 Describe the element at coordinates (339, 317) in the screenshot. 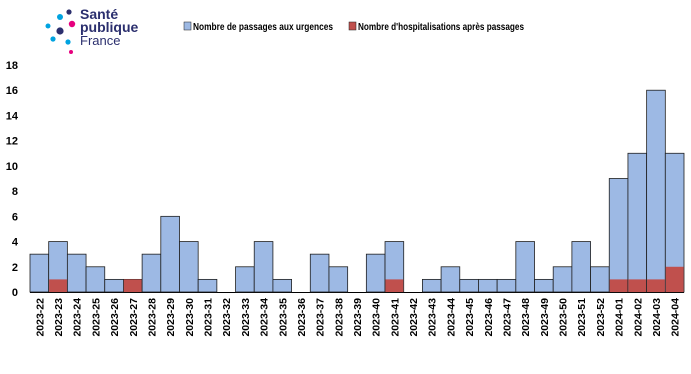

I see `x-tick-label: 2023-38` at that location.